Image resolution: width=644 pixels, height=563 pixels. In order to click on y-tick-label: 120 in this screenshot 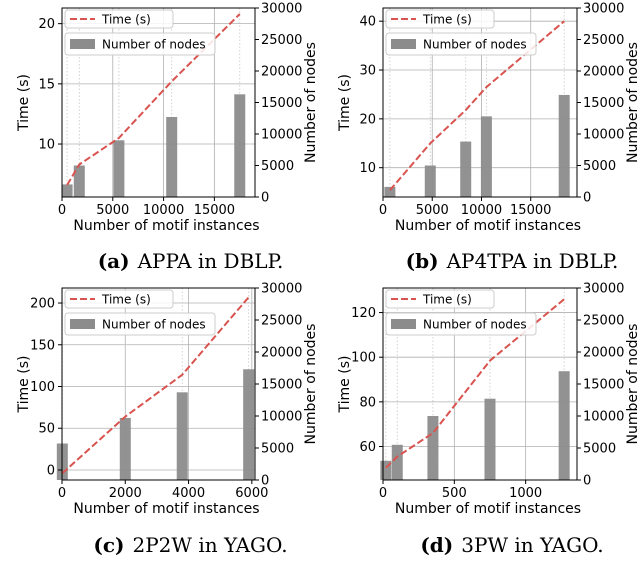, I will do `click(363, 313)`.